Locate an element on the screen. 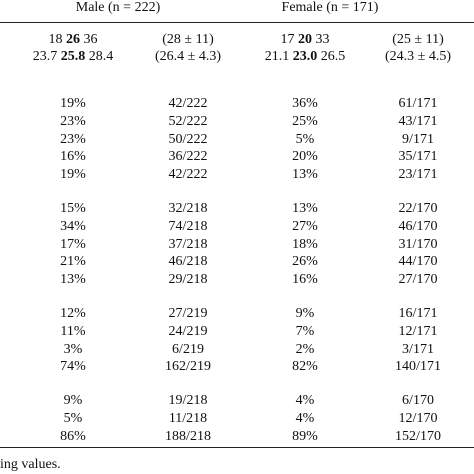 The width and height of the screenshot is (474, 474). count-cell: 162/219 is located at coordinates (188, 367).